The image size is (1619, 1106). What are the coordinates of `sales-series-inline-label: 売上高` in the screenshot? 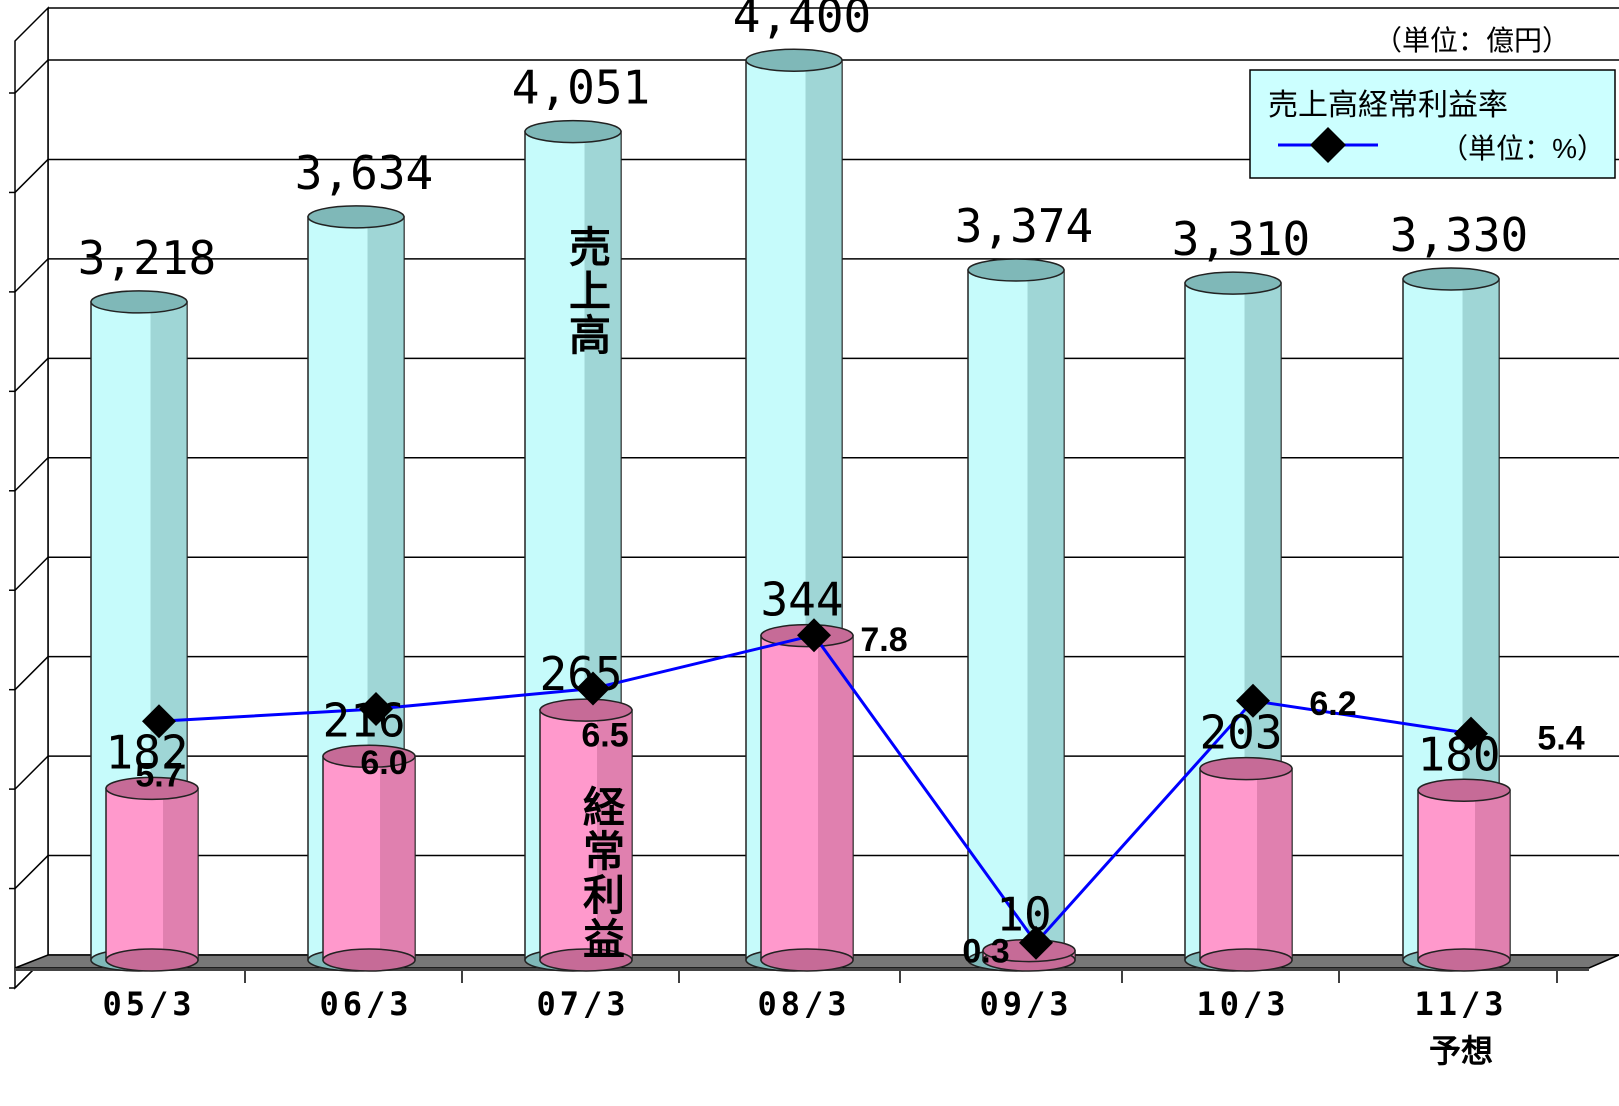 It's located at (590, 291).